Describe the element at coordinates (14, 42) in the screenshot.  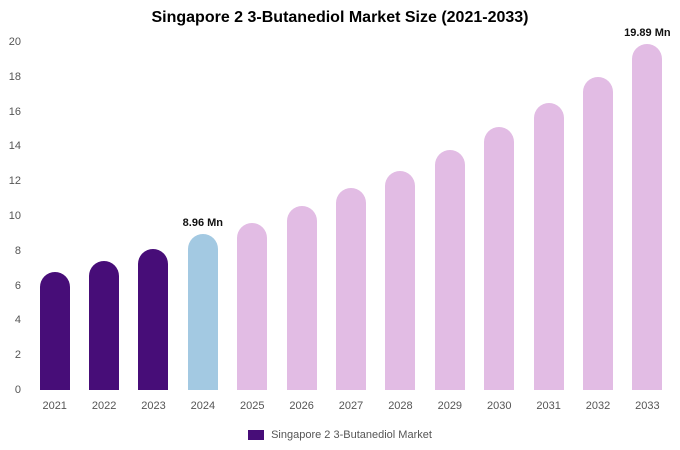
I see `y-tick-label: 20` at that location.